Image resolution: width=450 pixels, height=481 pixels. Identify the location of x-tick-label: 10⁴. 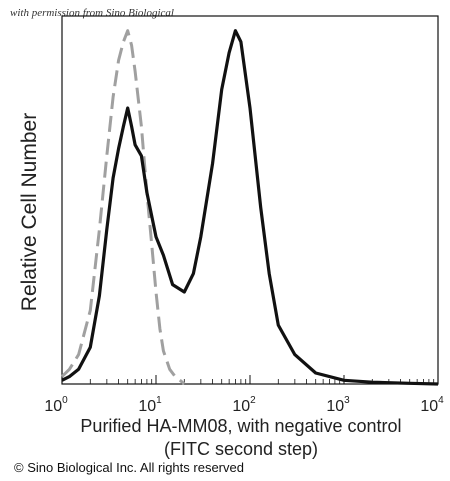
(432, 405).